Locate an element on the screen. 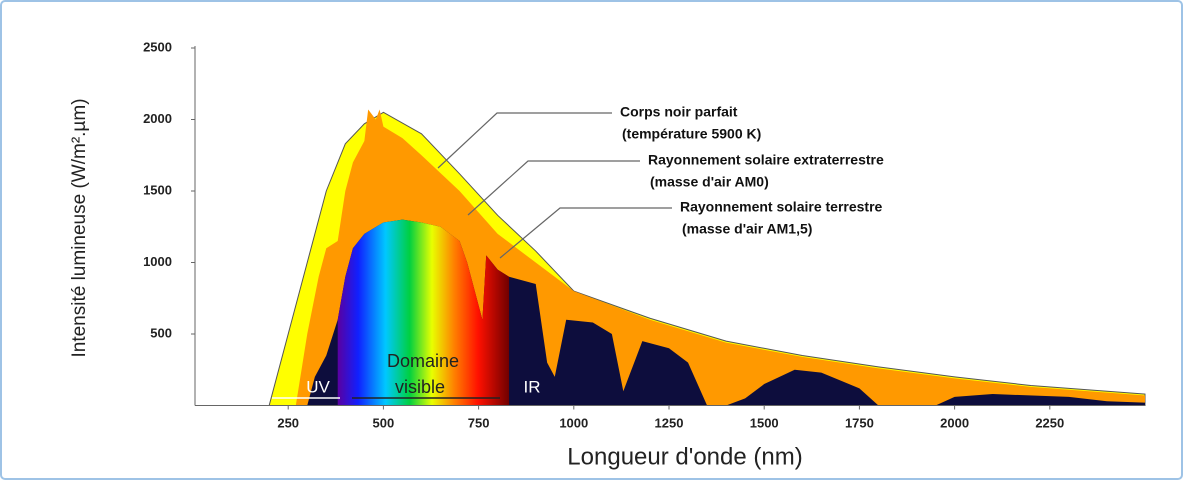 This screenshot has height=480, width=1183. annotation: (masse d'air AM1,5) is located at coordinates (747, 229).